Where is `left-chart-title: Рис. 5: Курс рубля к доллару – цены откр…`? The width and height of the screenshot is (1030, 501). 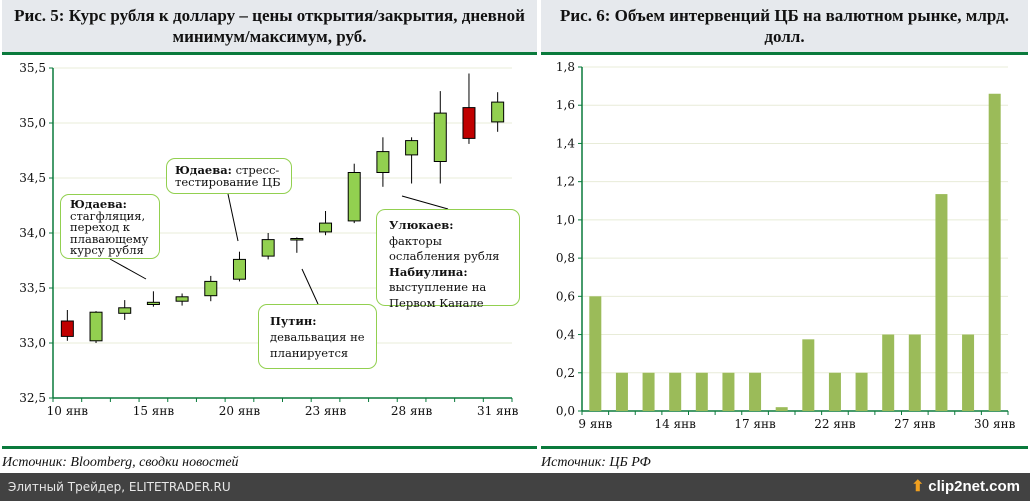 left-chart-title: Рис. 5: Курс рубля к доллару – цены откр… is located at coordinates (269, 27).